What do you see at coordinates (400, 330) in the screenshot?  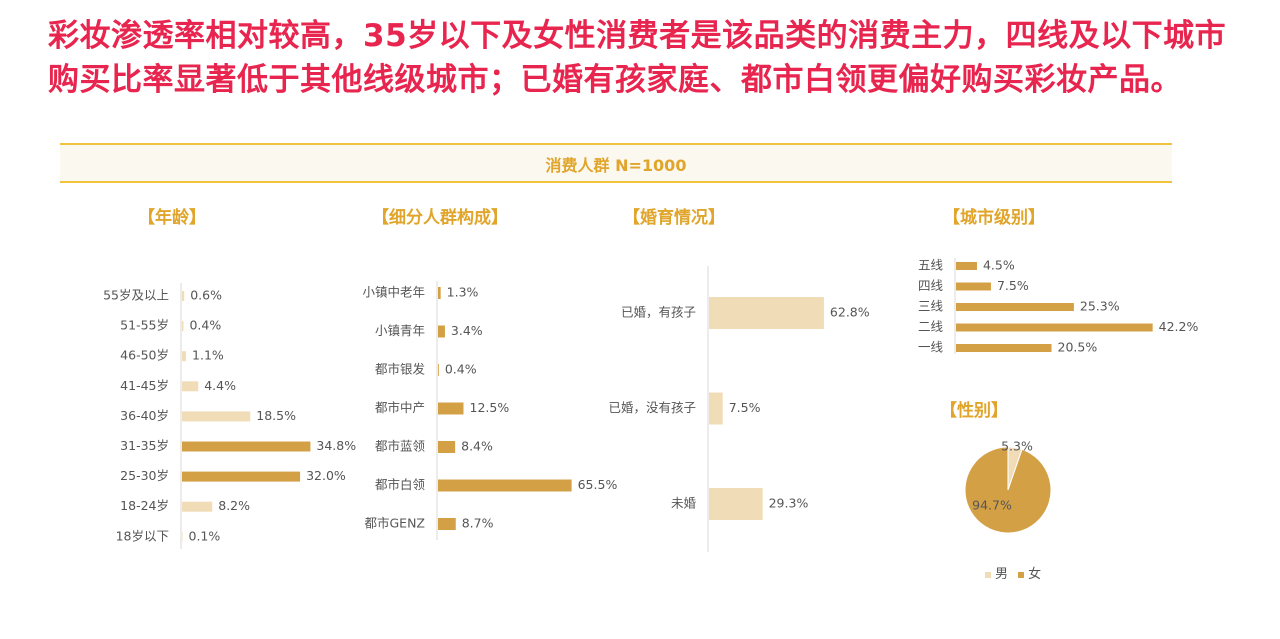 I see `segment-category-label: 小镇青年` at bounding box center [400, 330].